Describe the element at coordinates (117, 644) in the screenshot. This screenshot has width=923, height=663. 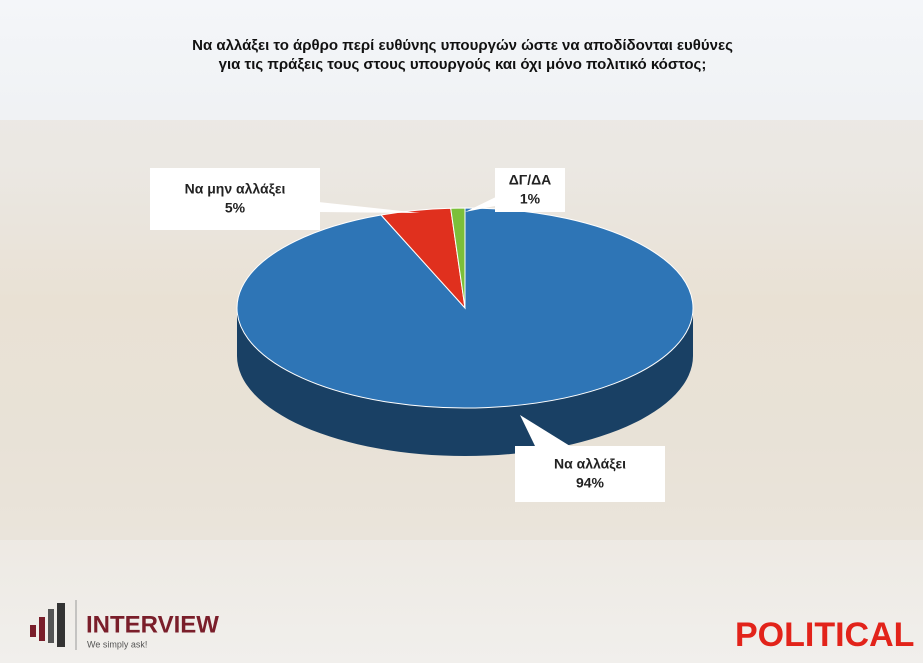
I see `tagline: We simply ask!` at that location.